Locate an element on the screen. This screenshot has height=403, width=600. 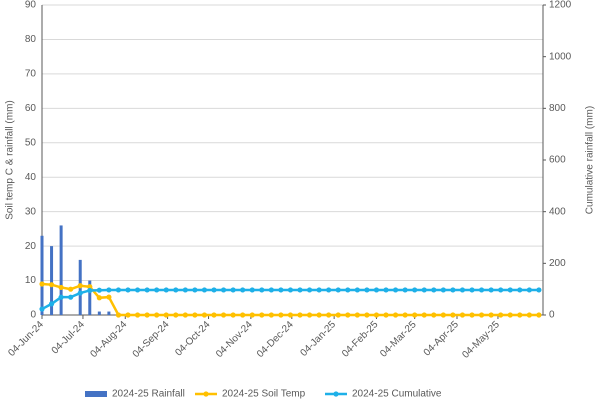
y2-tick-label: 1000 is located at coordinates (560, 56).